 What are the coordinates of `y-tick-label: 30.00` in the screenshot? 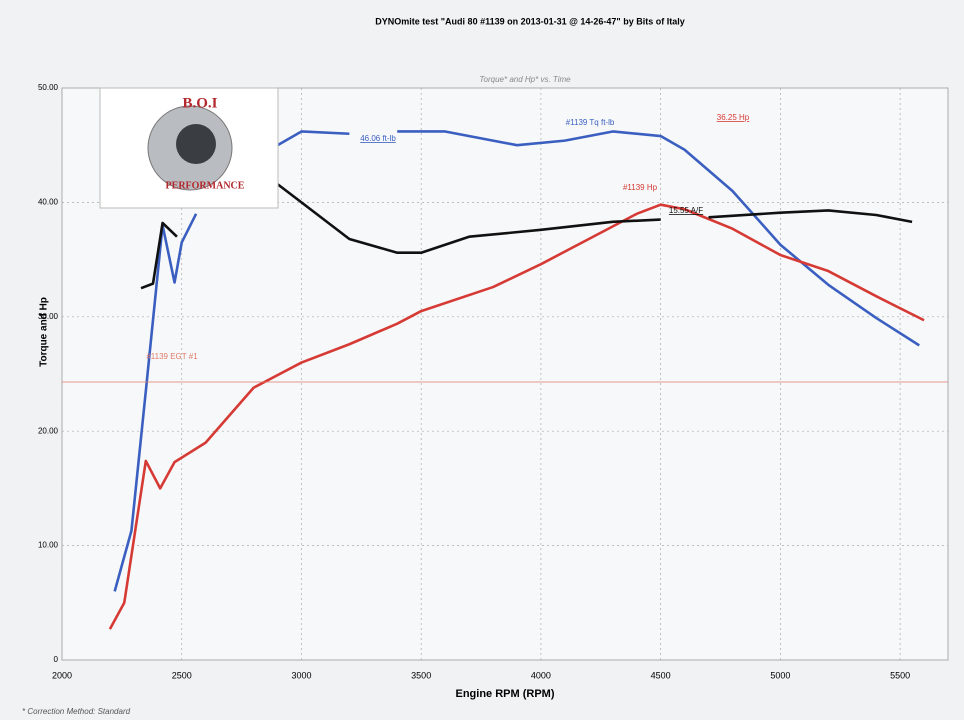 It's located at (48, 316).